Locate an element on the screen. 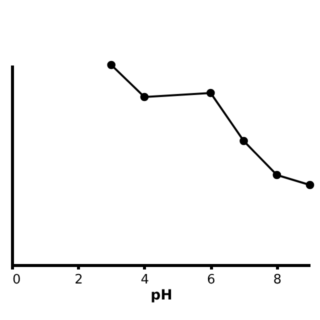 Image resolution: width=320 pixels, height=320 pixels. x-tick-label: 8 is located at coordinates (277, 280).